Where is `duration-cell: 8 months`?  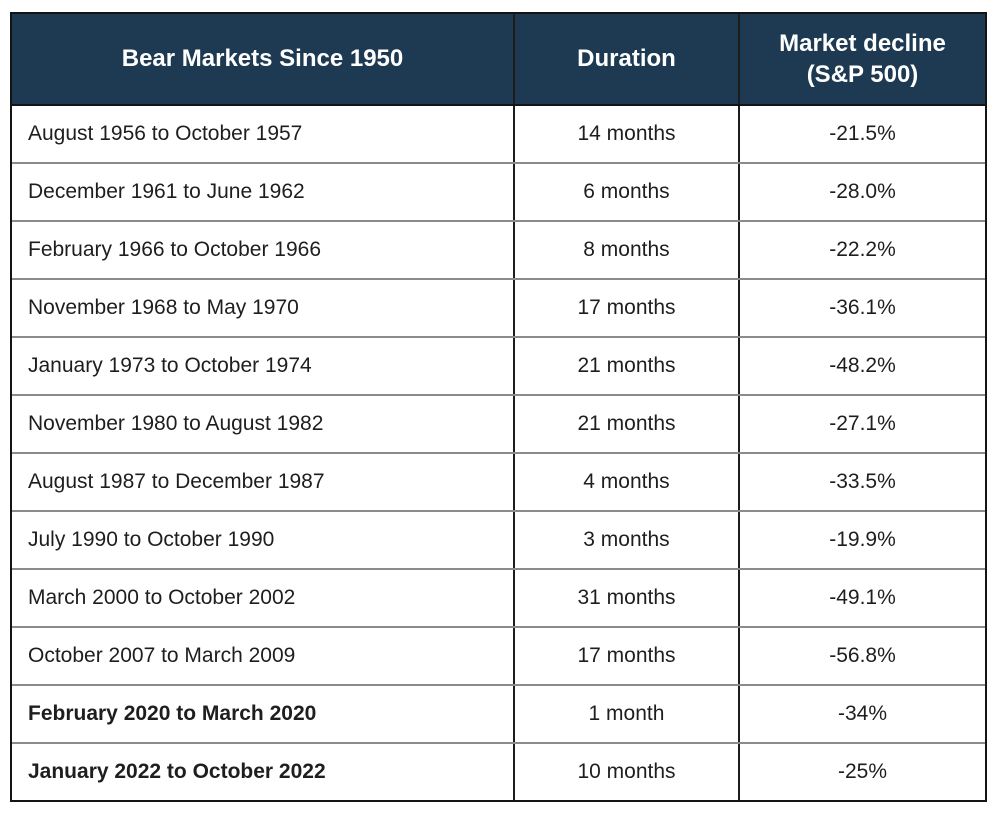 duration-cell: 8 months is located at coordinates (625, 250).